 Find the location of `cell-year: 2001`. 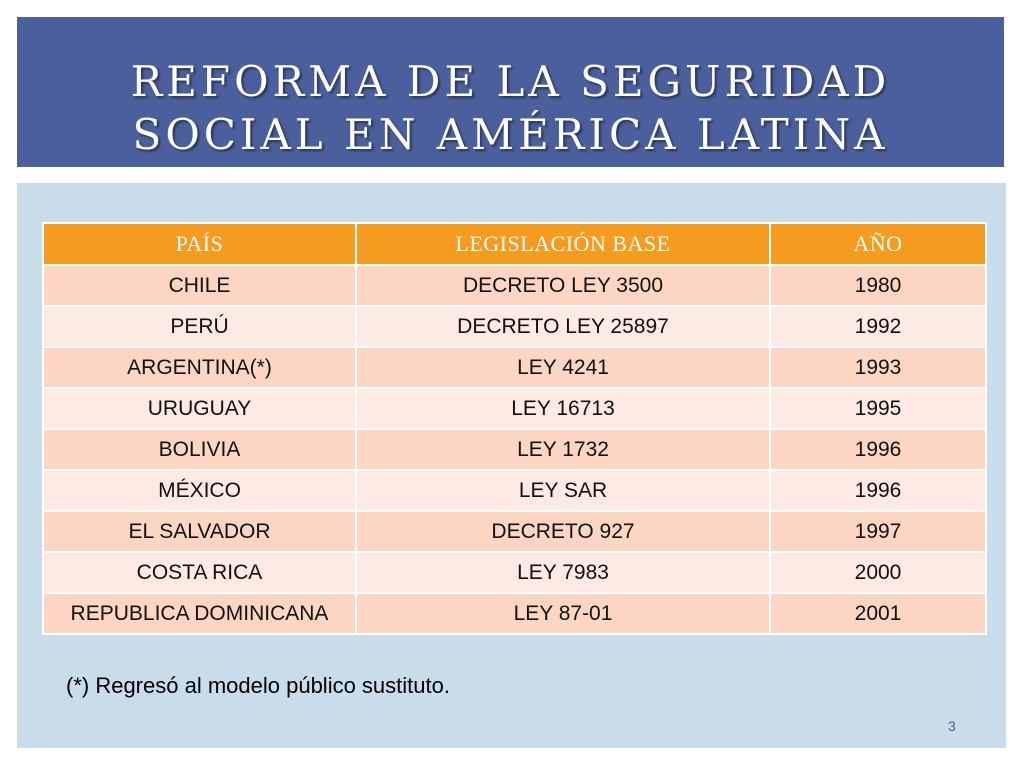

cell-year: 2001 is located at coordinates (878, 613).